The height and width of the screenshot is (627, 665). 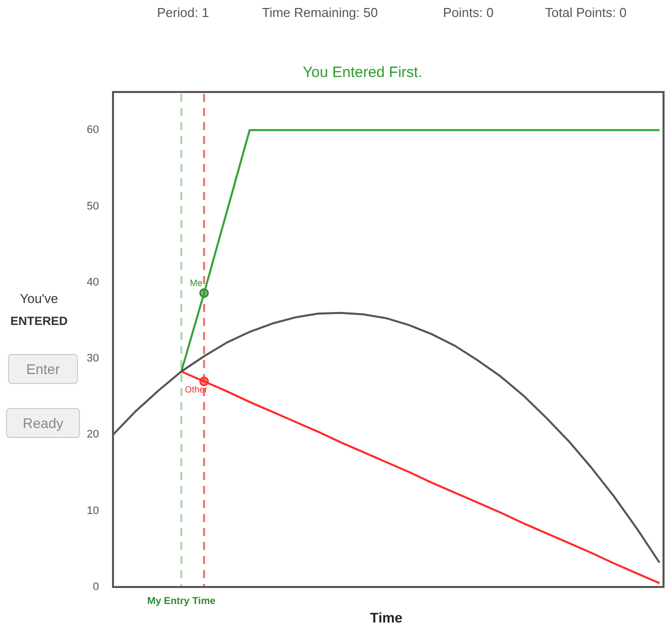 I want to click on chart-title: You Entered First., so click(x=362, y=73).